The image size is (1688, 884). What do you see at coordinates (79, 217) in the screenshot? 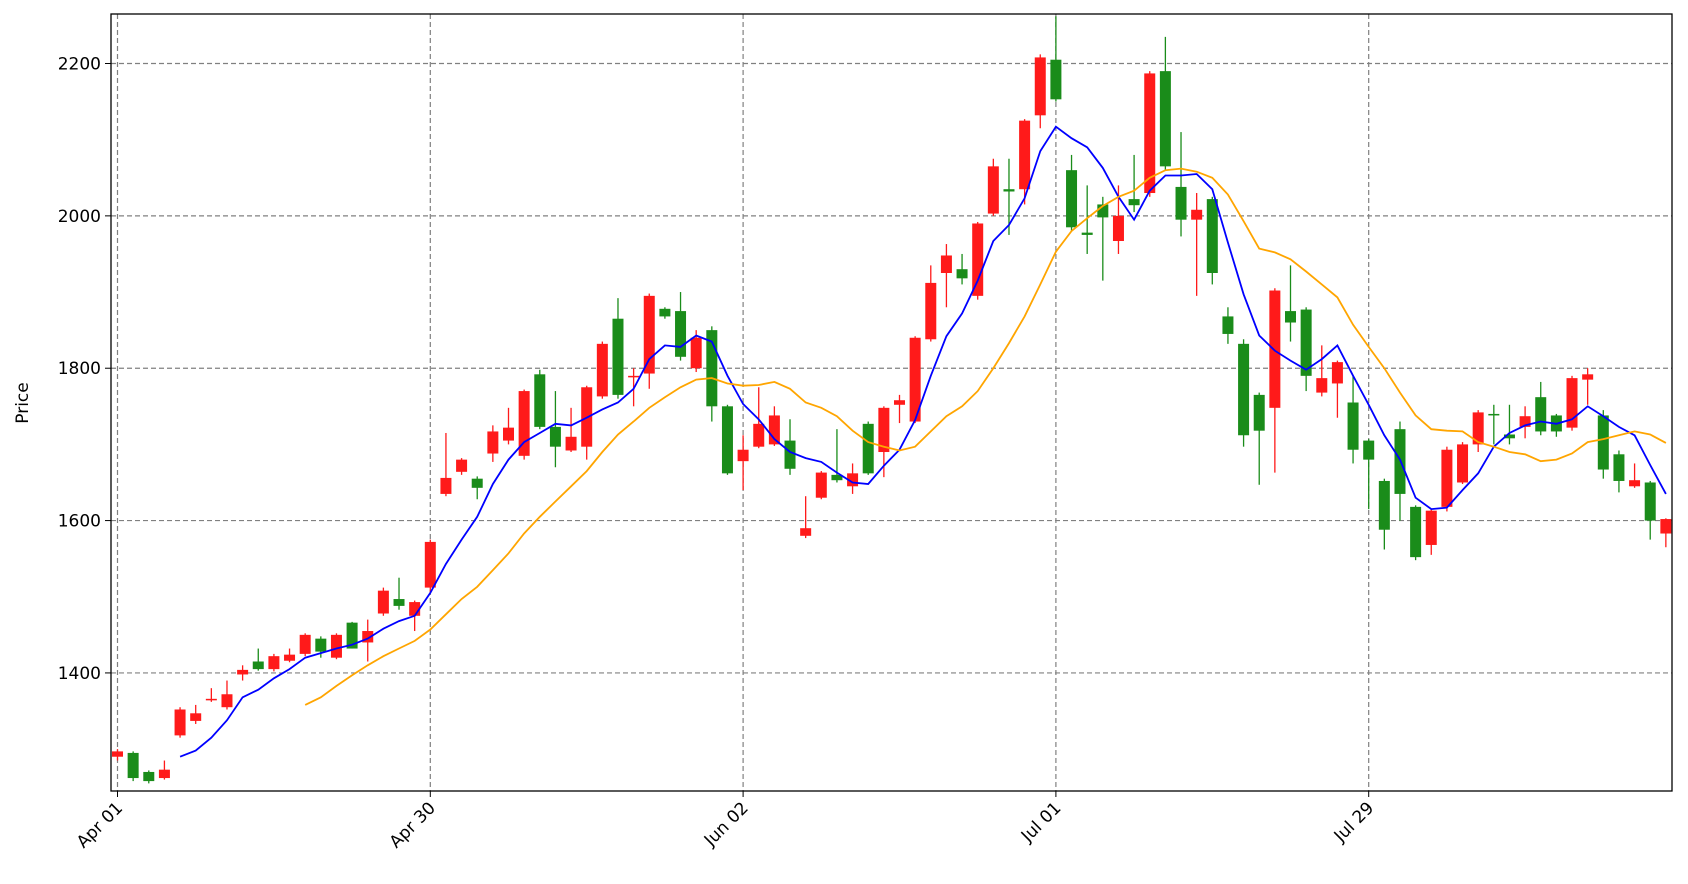
I see `y-tick-label: 2000` at bounding box center [79, 217].